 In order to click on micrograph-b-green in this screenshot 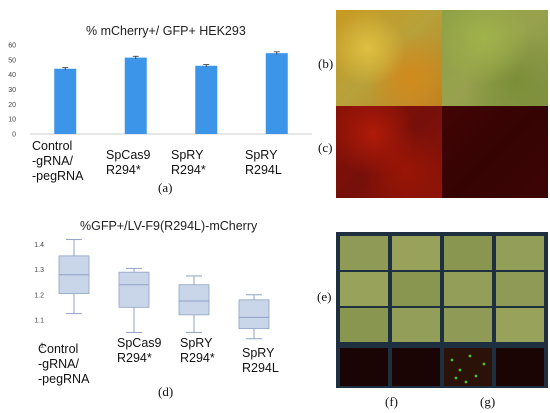, I will do `click(495, 58)`.